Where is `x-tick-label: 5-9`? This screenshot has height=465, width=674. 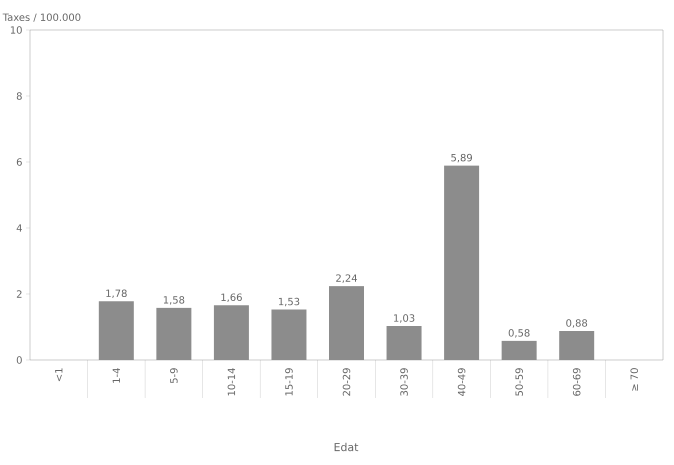
x-tick-label: 5-9 is located at coordinates (174, 376).